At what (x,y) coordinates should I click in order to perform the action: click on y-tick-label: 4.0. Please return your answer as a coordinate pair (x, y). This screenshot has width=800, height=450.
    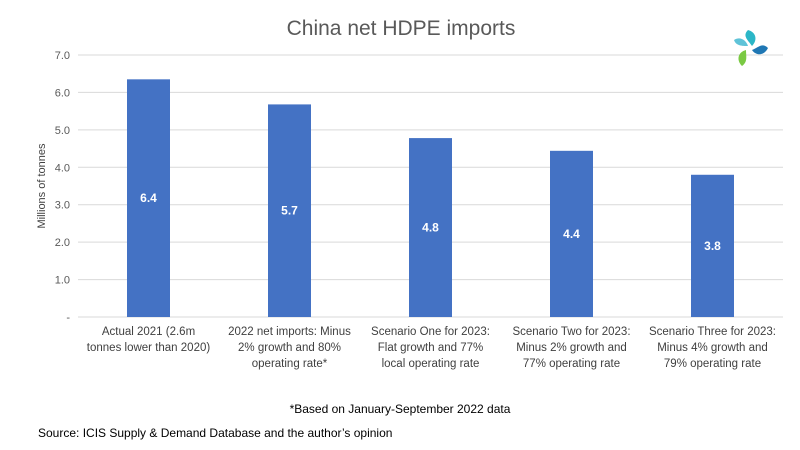
    Looking at the image, I should click on (62, 168).